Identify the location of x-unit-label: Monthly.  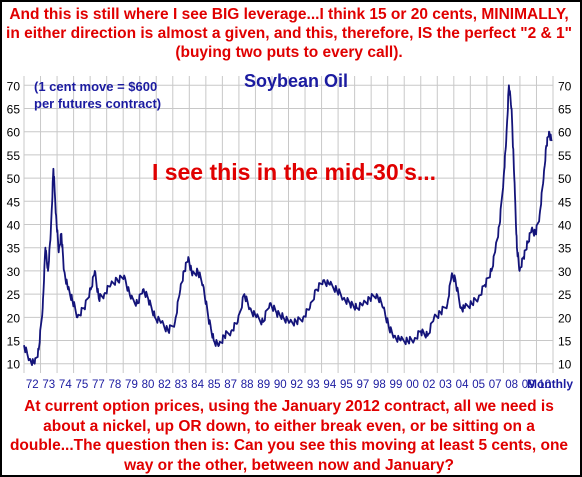
(550, 384).